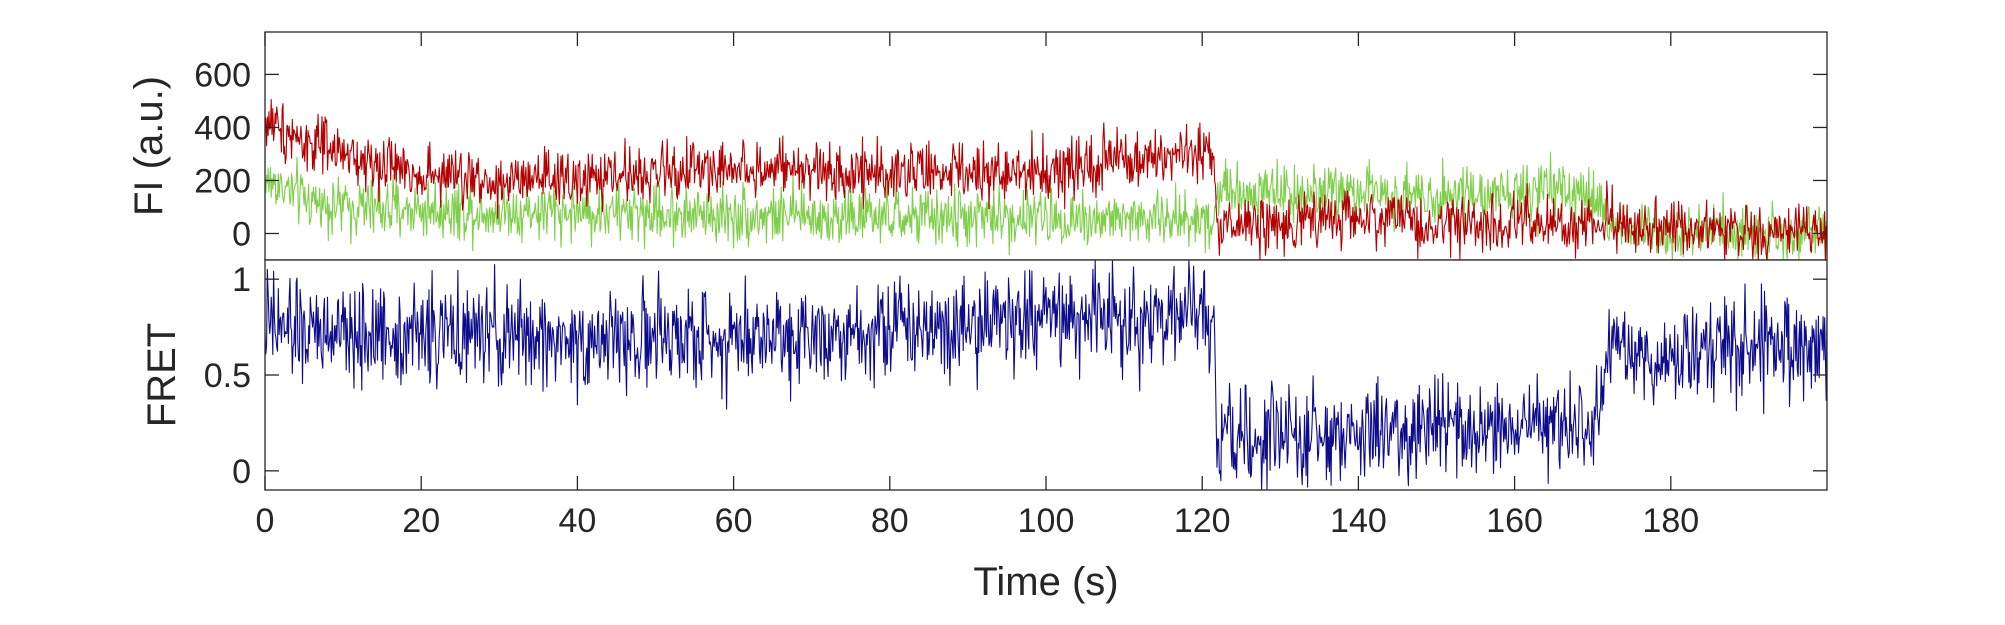 This screenshot has width=2005, height=625. What do you see at coordinates (1045, 582) in the screenshot?
I see `time-x-axis-label: Time (s)` at bounding box center [1045, 582].